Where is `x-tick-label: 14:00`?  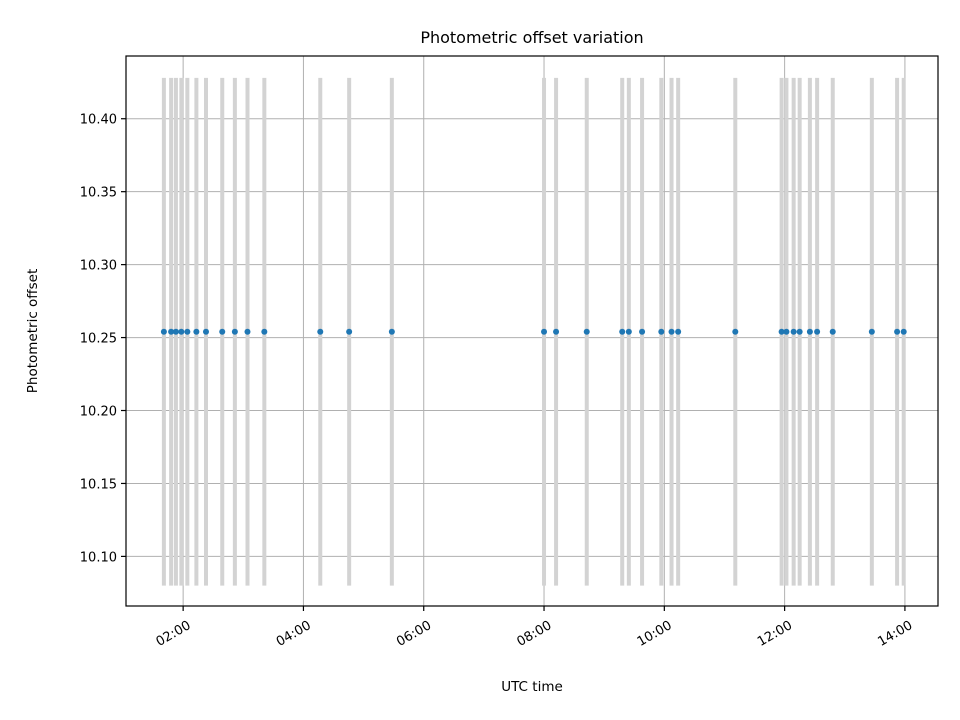
x-tick-label: 14:00 is located at coordinates (895, 634).